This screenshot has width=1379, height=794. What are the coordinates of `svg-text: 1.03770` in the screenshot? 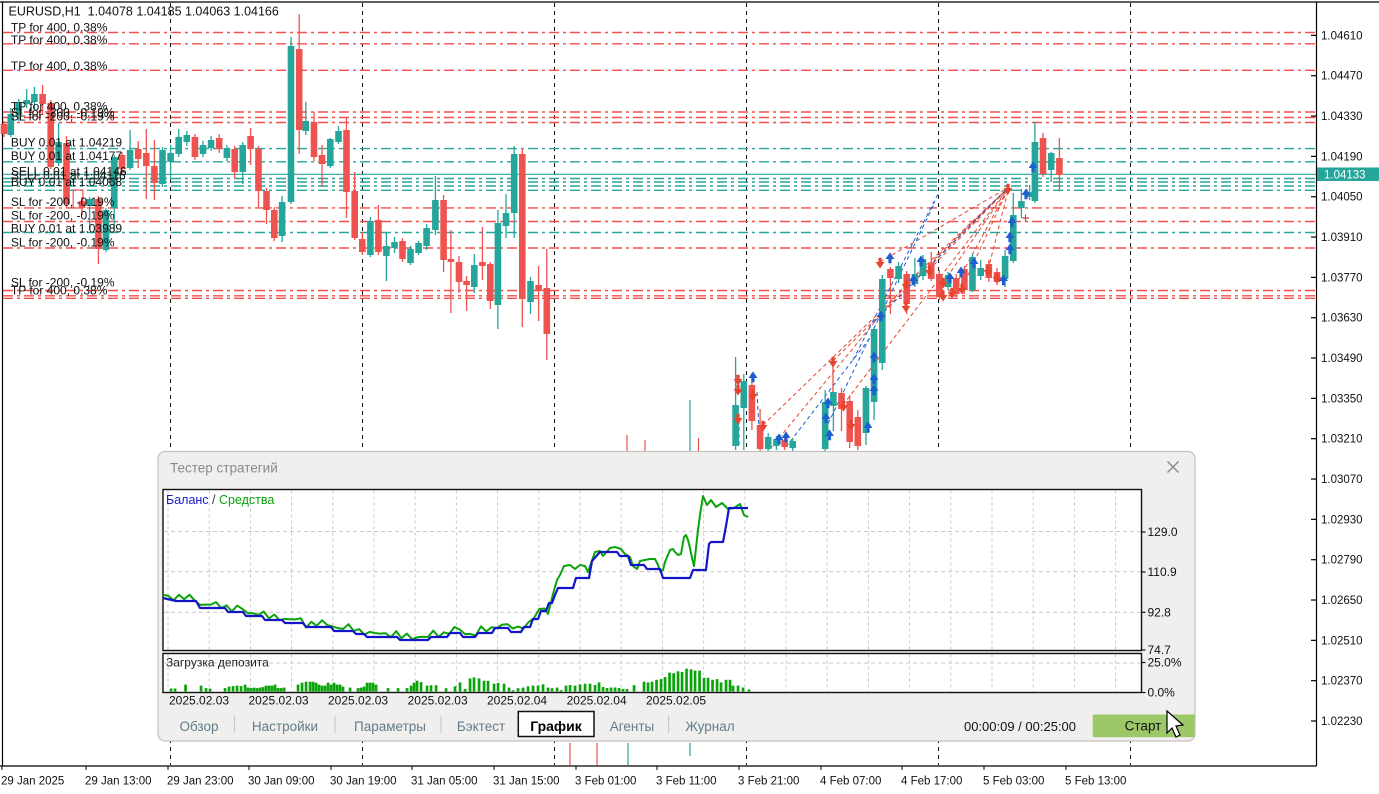 It's located at (1342, 278).